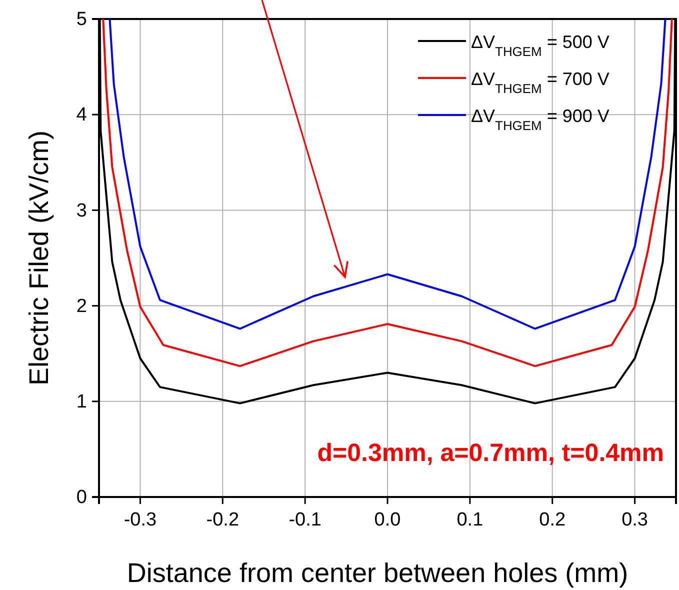  What do you see at coordinates (81, 306) in the screenshot?
I see `y-tick-label: 2` at bounding box center [81, 306].